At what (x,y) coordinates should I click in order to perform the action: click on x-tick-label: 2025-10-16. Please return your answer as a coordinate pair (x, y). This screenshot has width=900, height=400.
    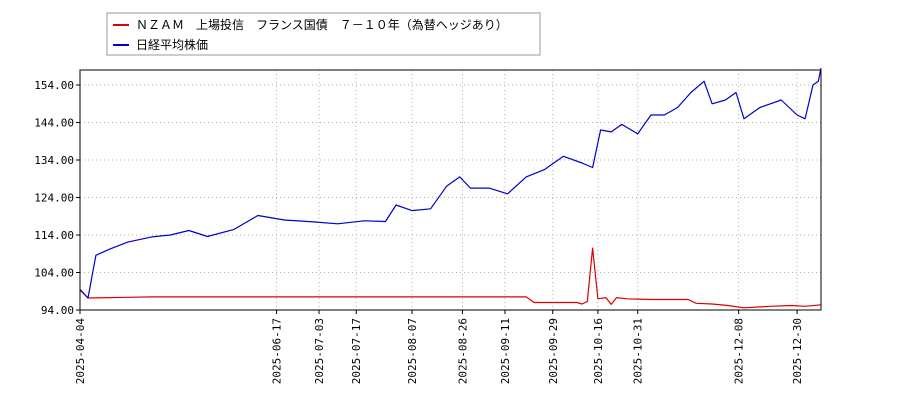
    Looking at the image, I should click on (598, 351).